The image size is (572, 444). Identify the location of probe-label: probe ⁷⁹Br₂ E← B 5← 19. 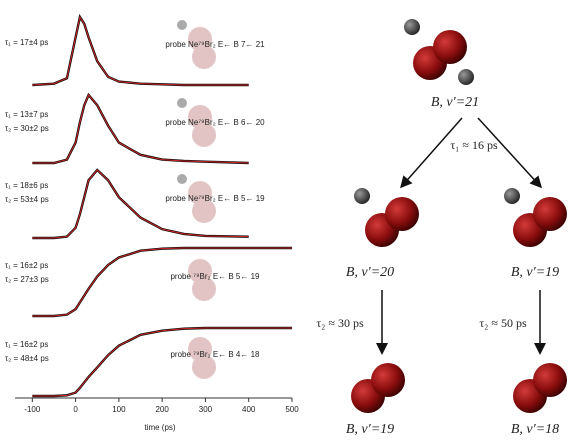
(215, 276).